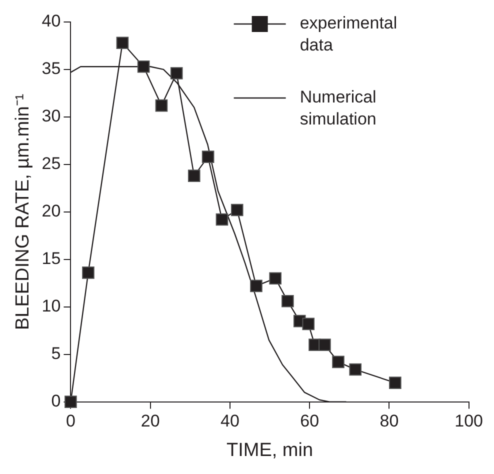 The height and width of the screenshot is (474, 494). What do you see at coordinates (230, 421) in the screenshot?
I see `x-tick-label: 40` at bounding box center [230, 421].